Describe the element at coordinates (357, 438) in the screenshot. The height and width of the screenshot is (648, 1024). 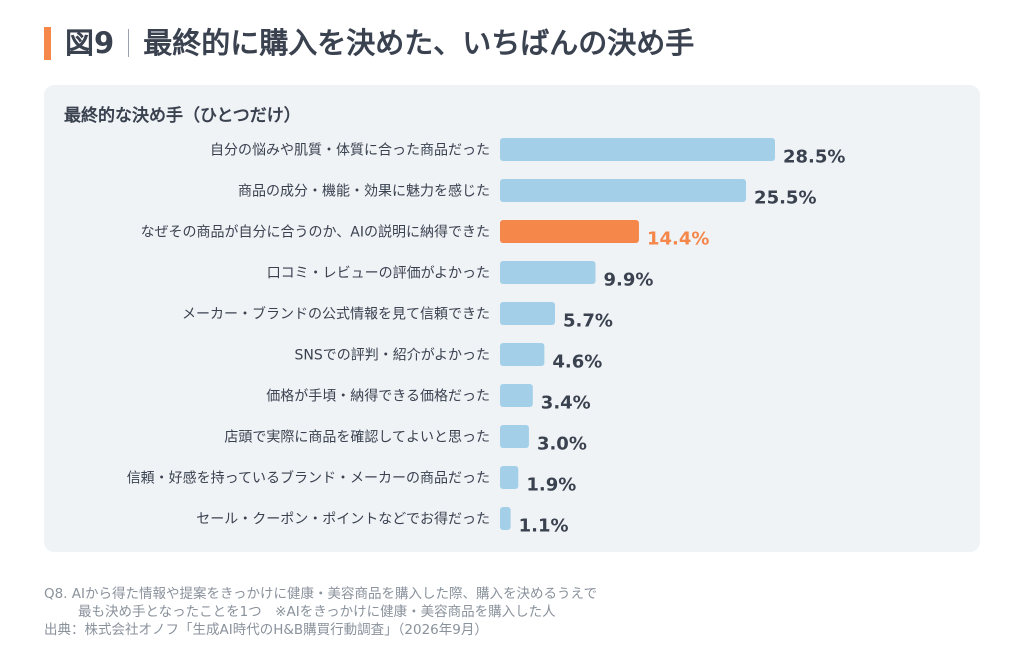
I see `category-label: 店頭で実際に商品を確認してよいと思った` at that location.